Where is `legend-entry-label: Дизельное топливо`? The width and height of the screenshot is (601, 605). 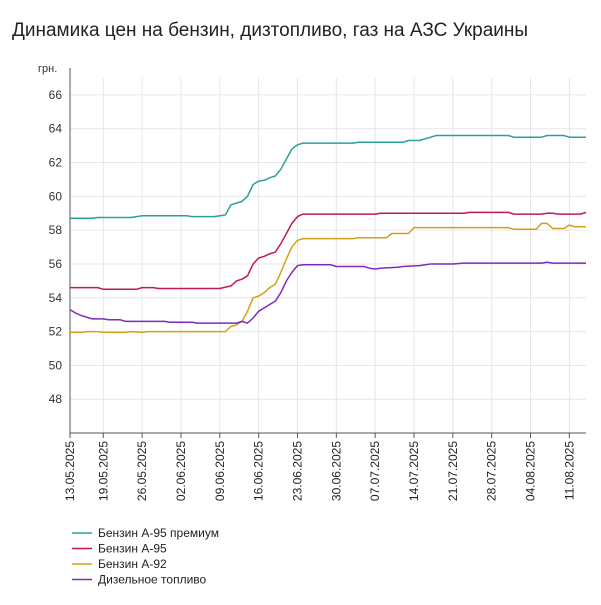 legend-entry-label: Дизельное топливо is located at coordinates (152, 580).